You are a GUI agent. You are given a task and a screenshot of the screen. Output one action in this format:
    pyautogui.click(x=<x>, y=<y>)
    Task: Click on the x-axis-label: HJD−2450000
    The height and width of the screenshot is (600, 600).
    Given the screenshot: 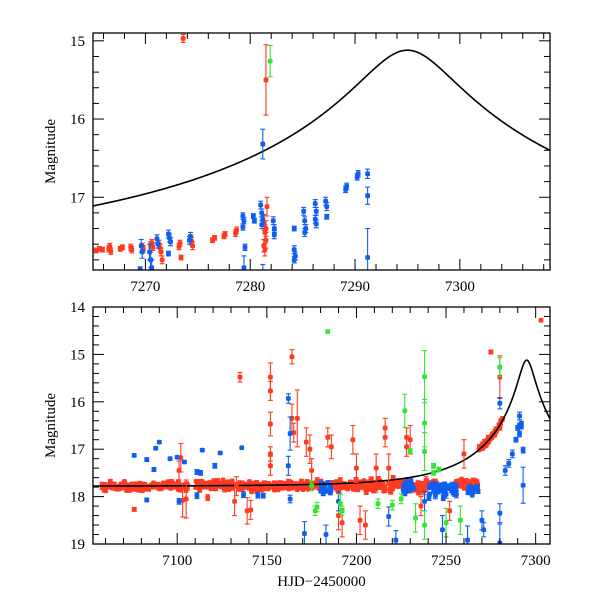 What is the action you would take?
    pyautogui.click(x=321, y=582)
    